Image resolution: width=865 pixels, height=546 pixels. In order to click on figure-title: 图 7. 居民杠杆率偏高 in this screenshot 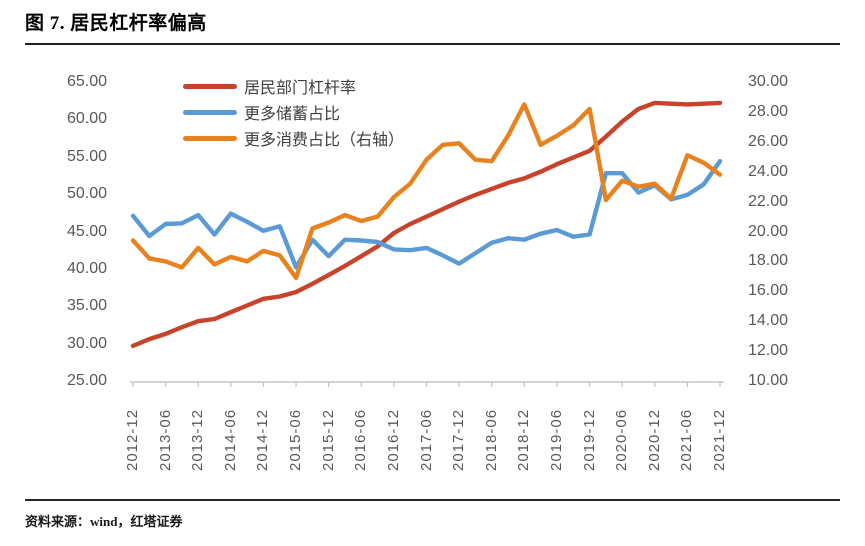, I will do `click(116, 23)`.